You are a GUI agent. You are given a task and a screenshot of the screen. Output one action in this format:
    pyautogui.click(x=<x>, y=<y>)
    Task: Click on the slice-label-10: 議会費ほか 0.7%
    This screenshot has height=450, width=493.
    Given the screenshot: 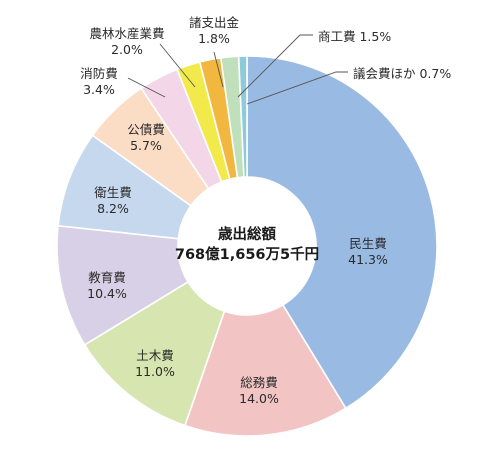 What is the action you would take?
    pyautogui.click(x=402, y=73)
    